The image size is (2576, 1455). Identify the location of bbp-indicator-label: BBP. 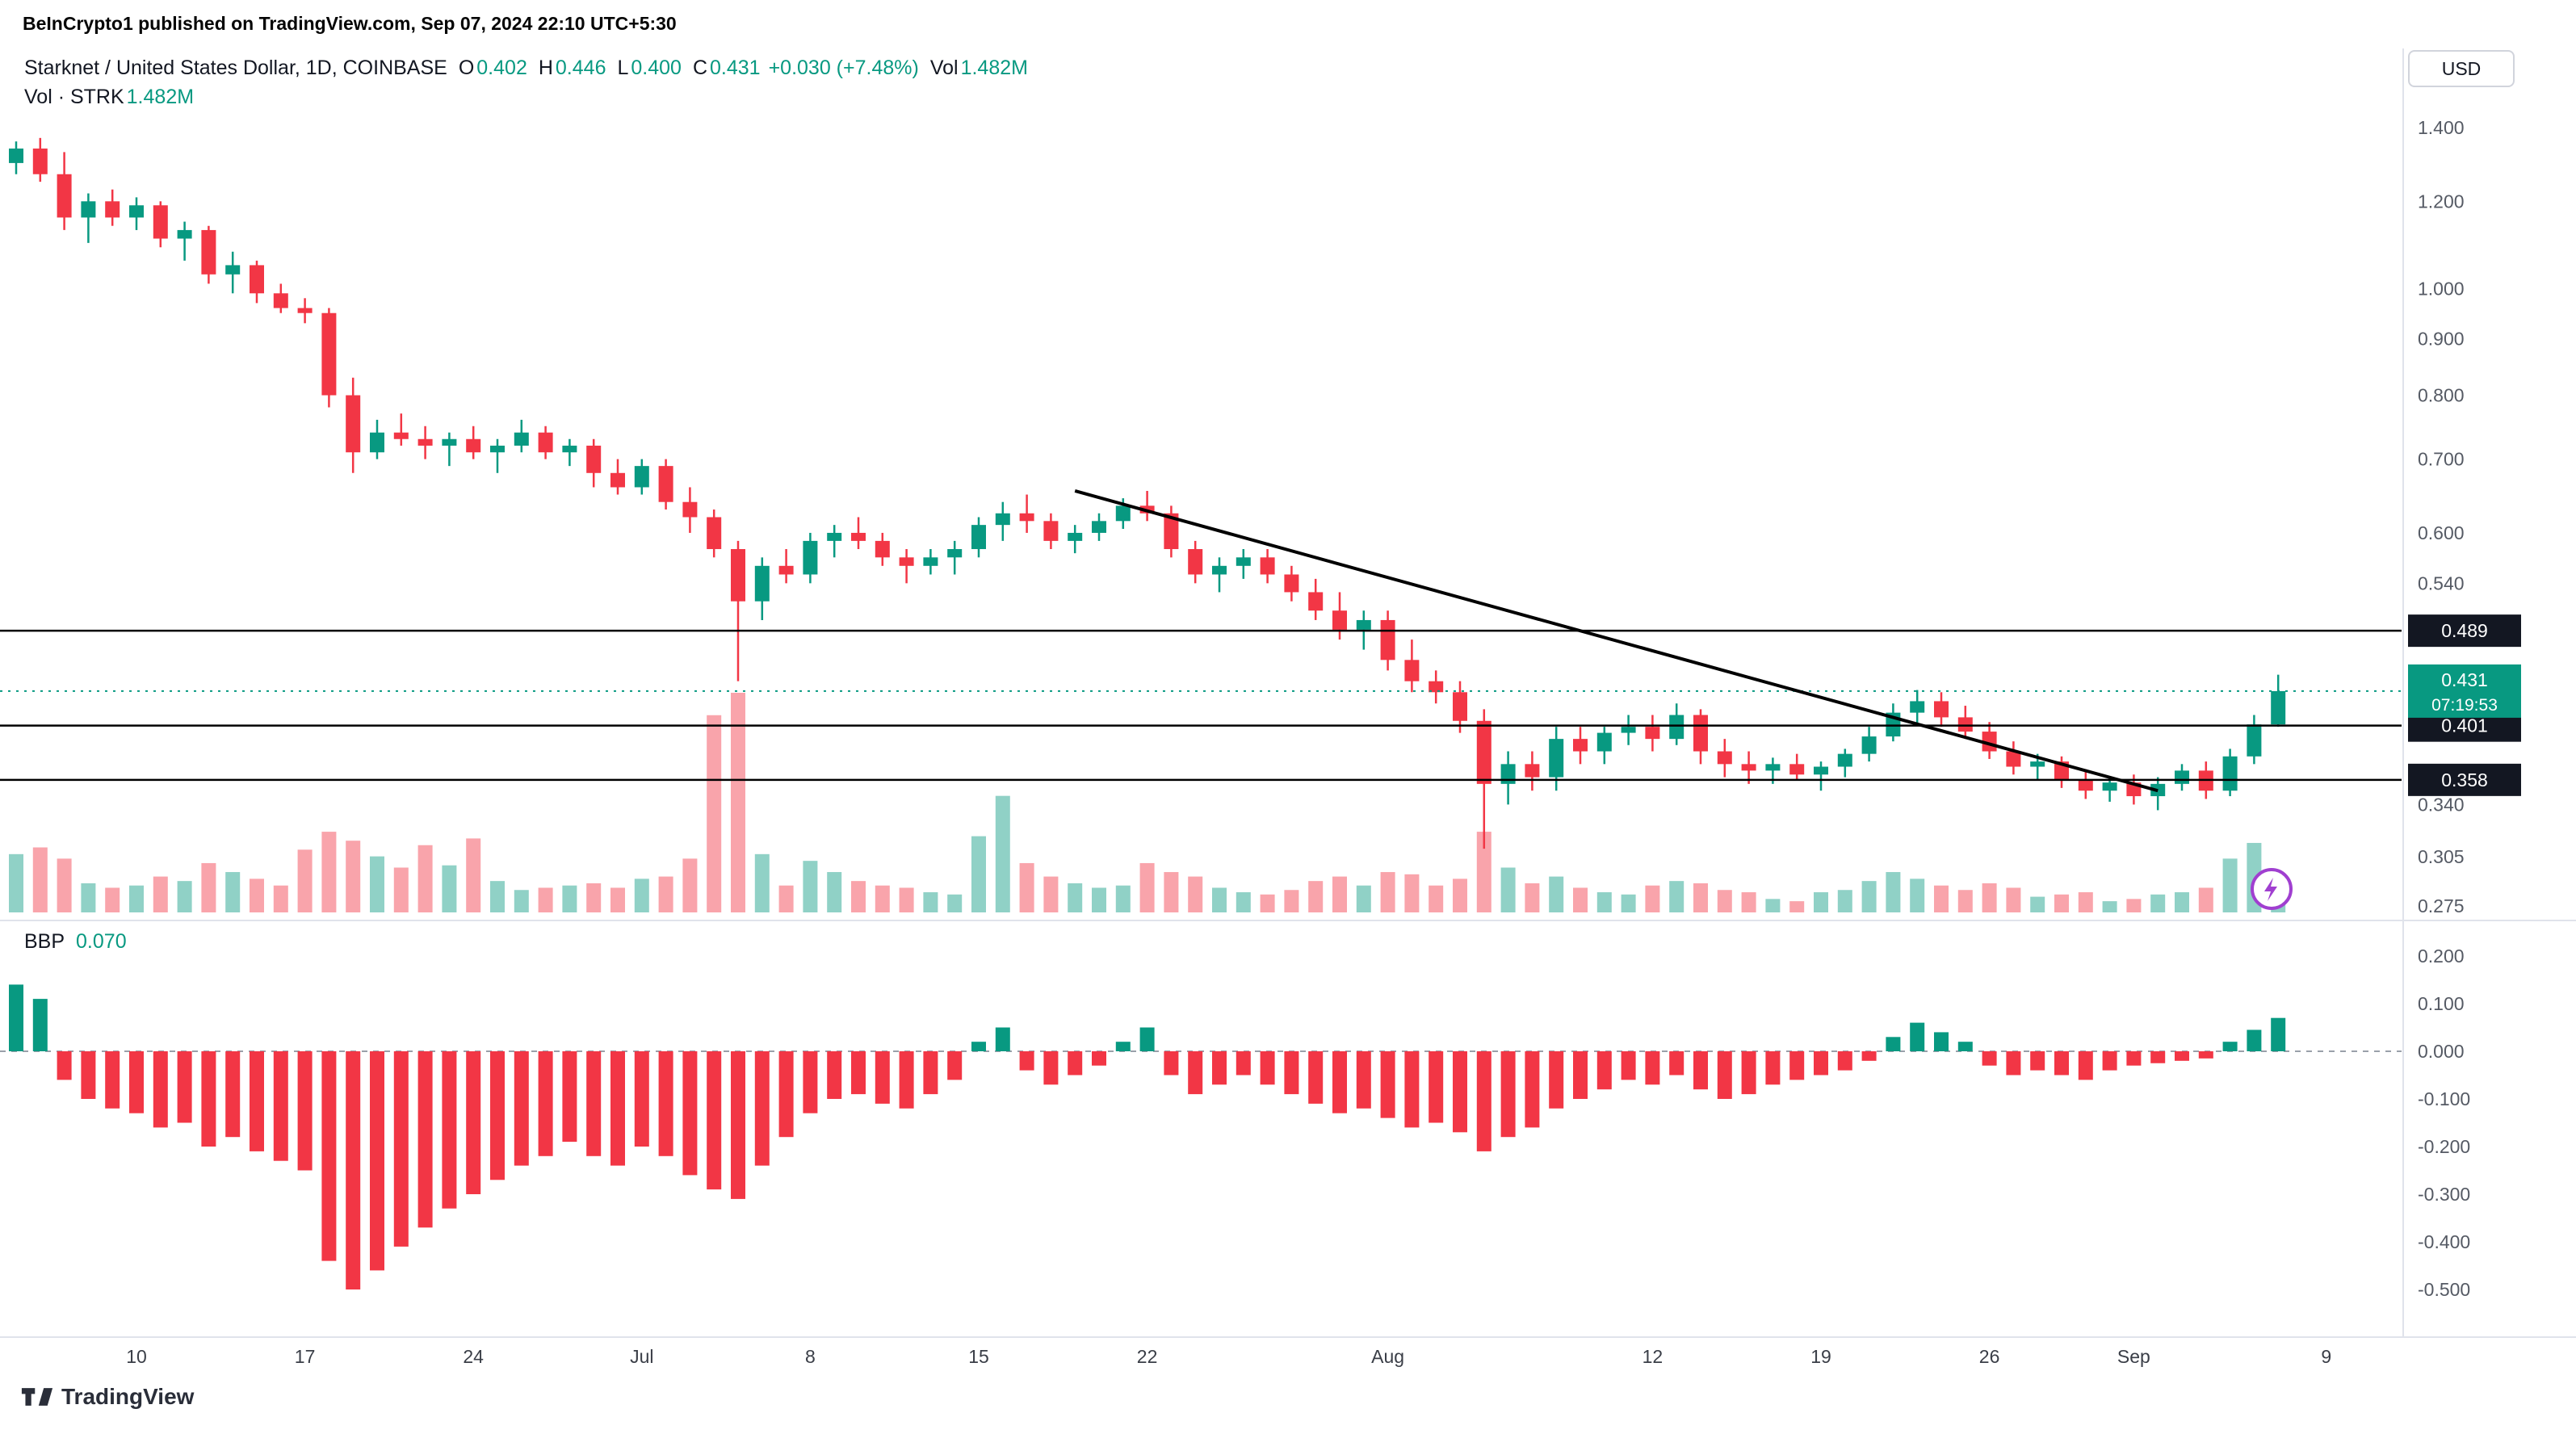
(44, 942).